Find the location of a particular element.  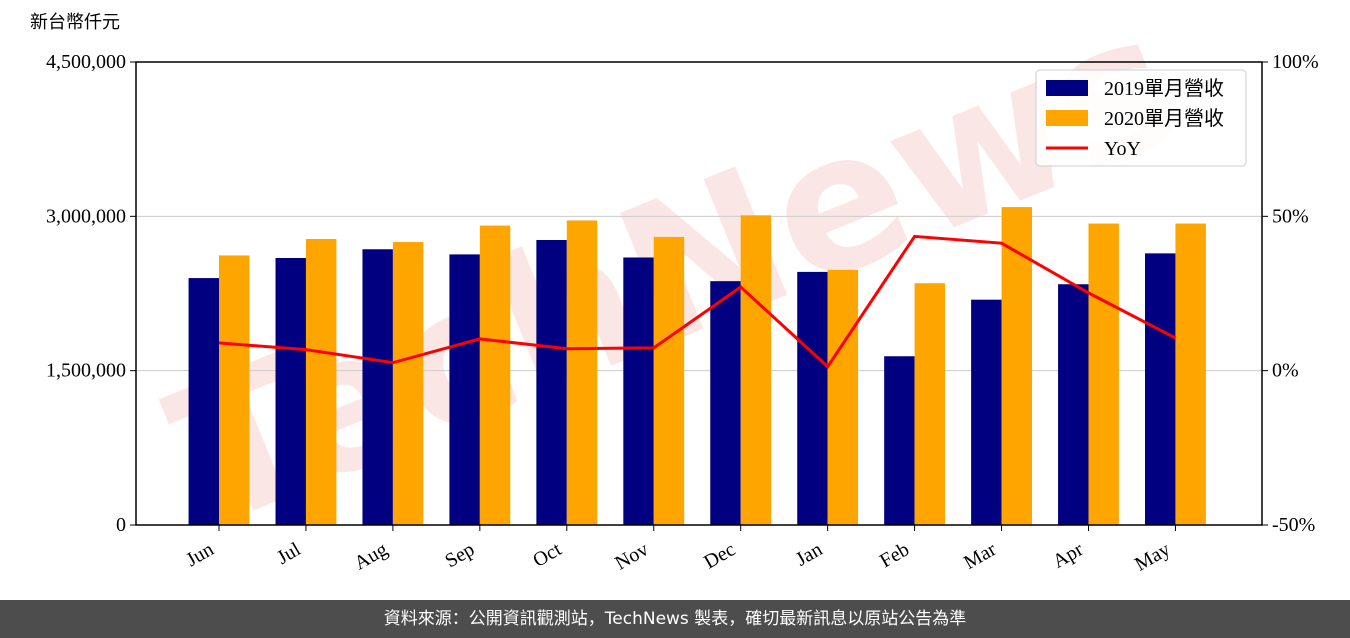

legend-box is located at coordinates (1141, 118).